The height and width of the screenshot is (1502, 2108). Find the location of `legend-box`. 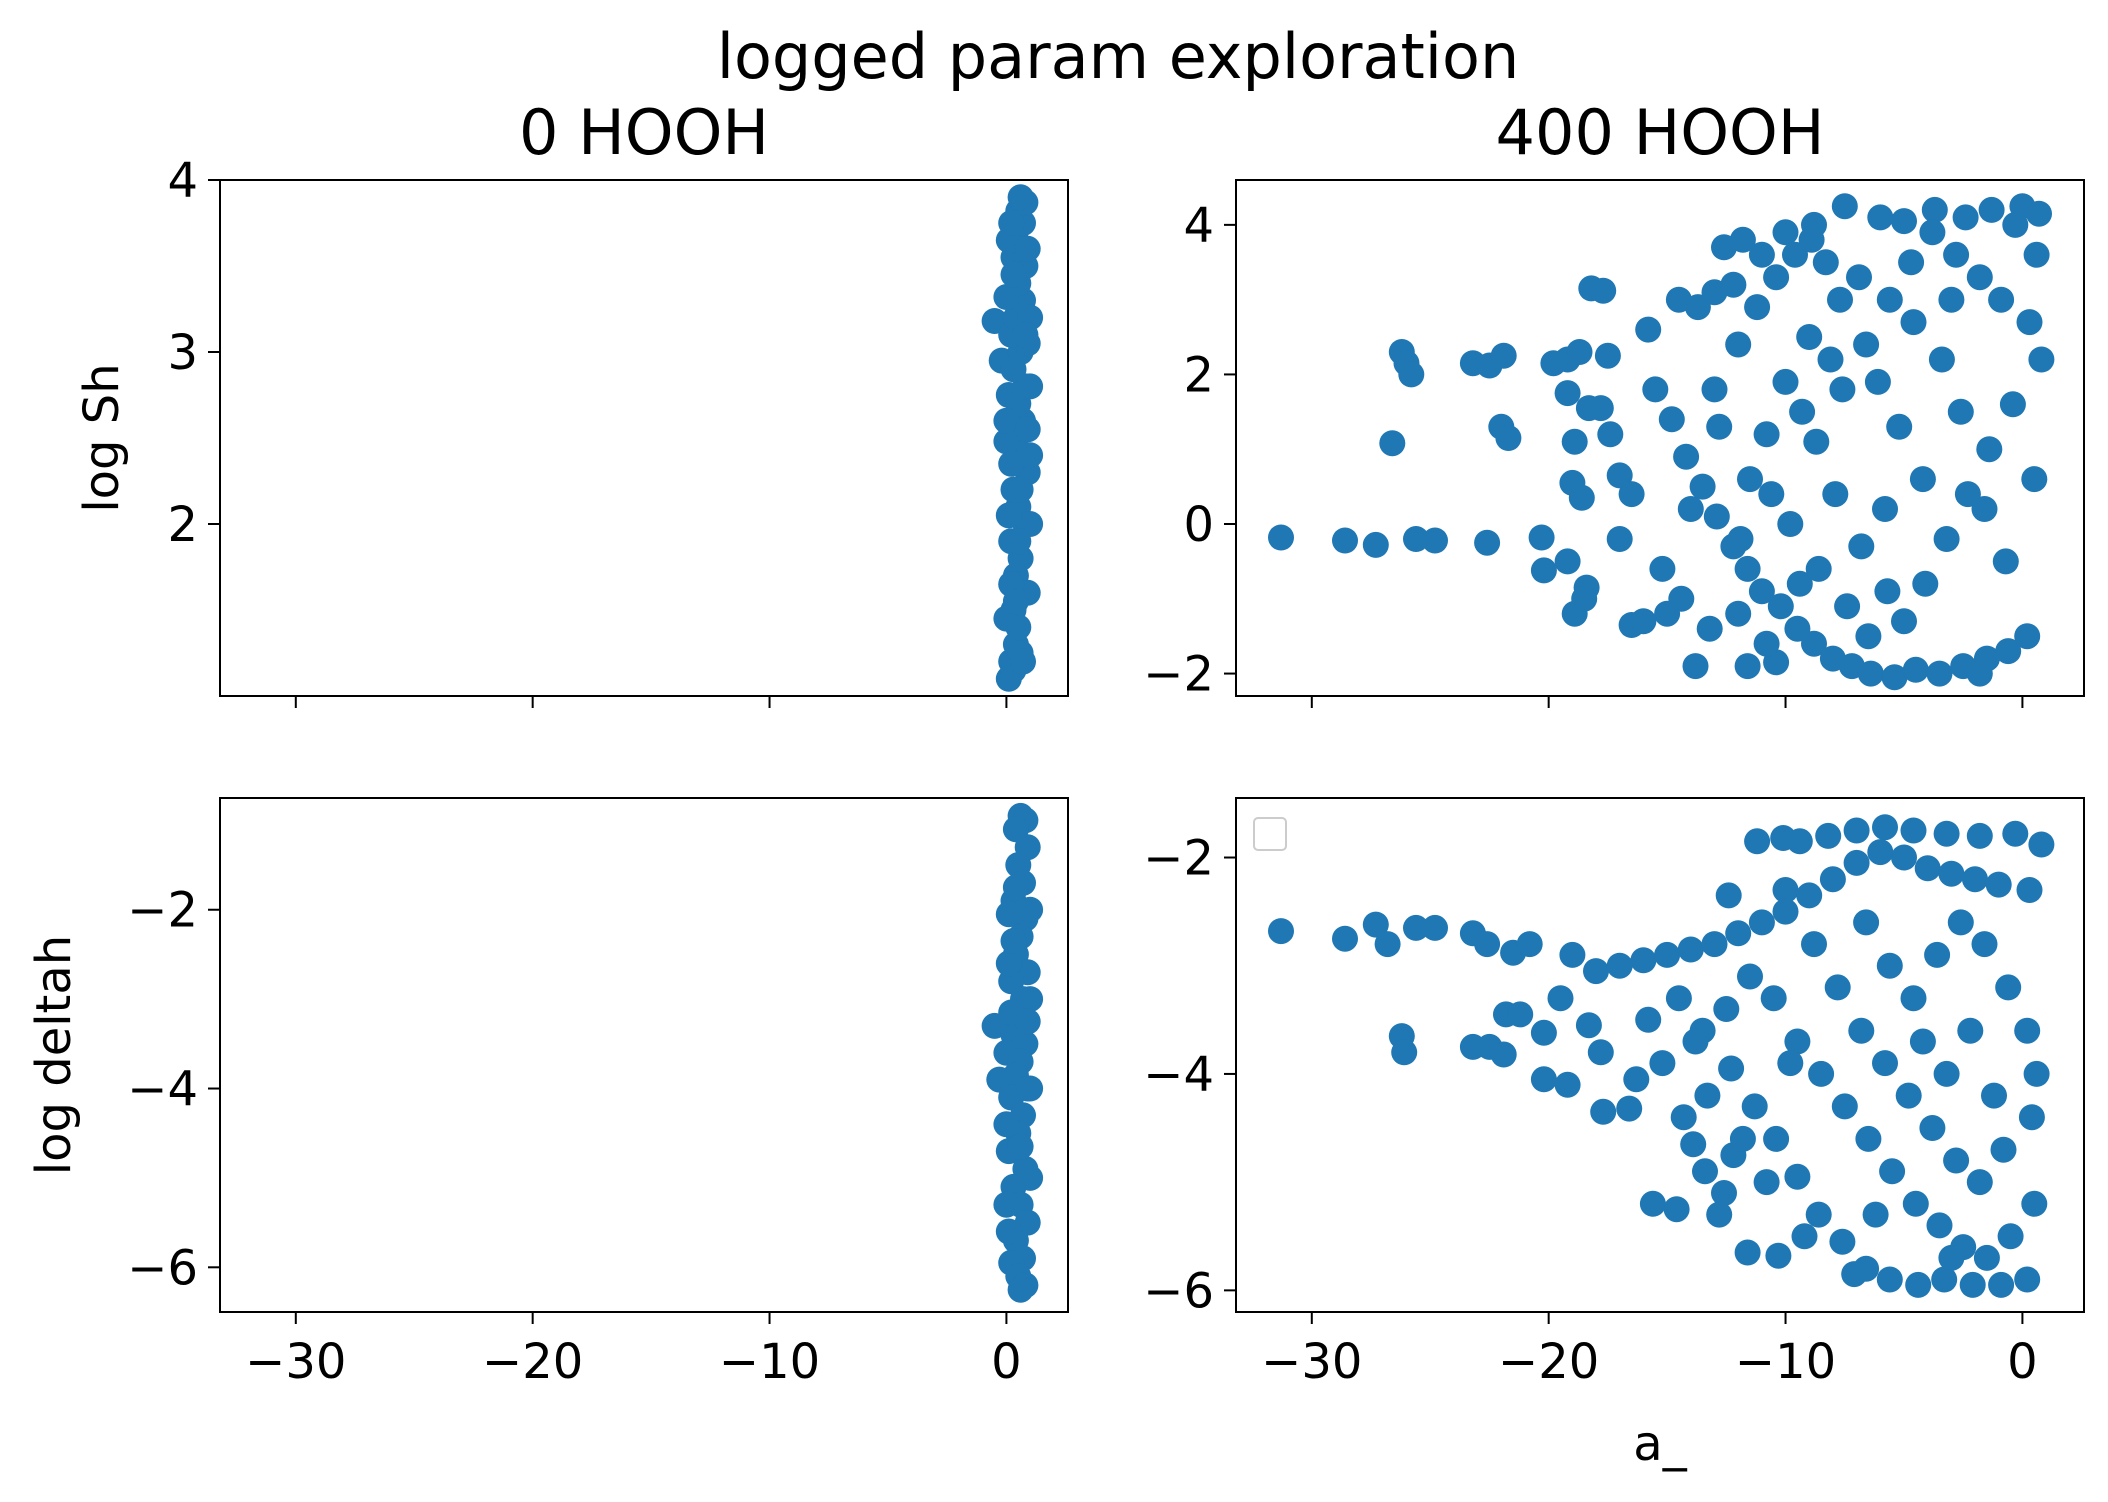

legend-box is located at coordinates (1270, 834).